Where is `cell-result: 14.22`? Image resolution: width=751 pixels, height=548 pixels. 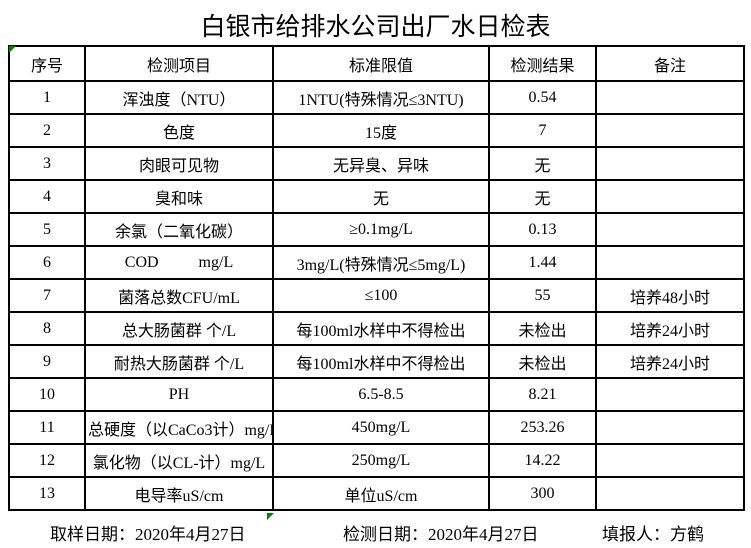
cell-result: 14.22 is located at coordinates (542, 460).